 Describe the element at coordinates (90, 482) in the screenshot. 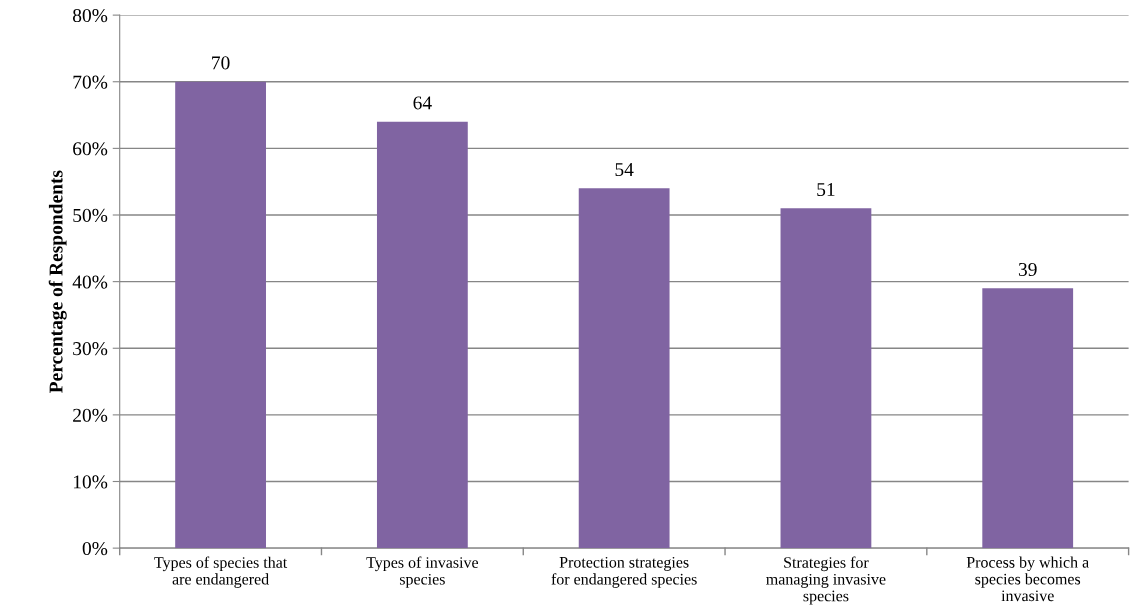

I see `y-tick-label: 10%` at that location.